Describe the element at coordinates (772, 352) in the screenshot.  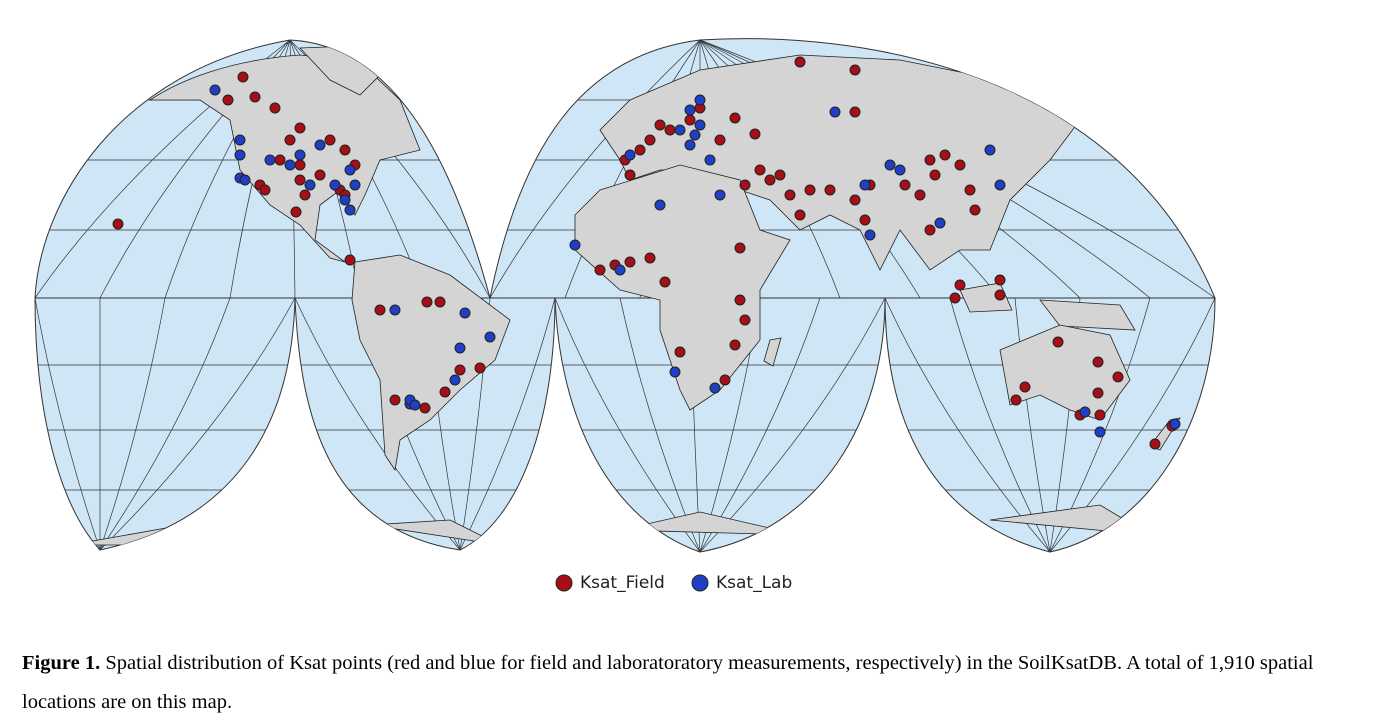
I see `madagascar` at that location.